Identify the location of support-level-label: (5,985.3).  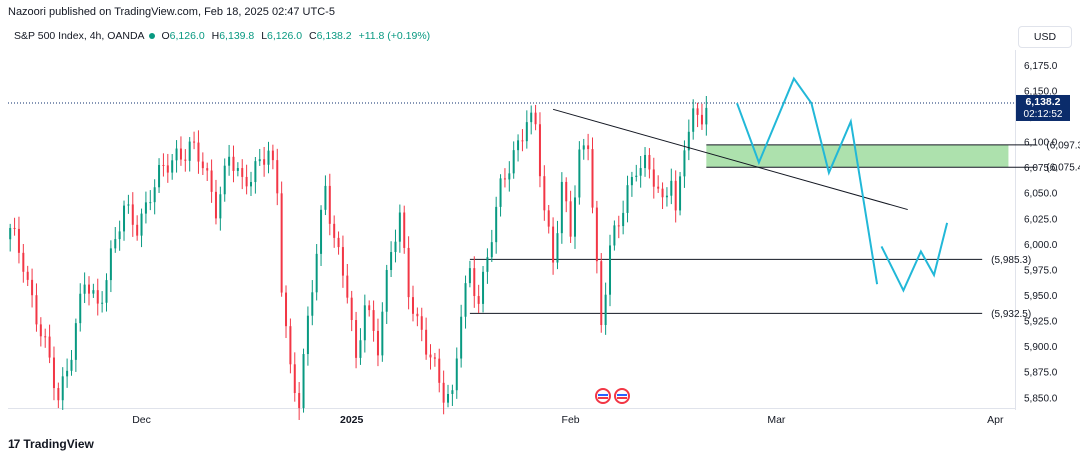
(1011, 260).